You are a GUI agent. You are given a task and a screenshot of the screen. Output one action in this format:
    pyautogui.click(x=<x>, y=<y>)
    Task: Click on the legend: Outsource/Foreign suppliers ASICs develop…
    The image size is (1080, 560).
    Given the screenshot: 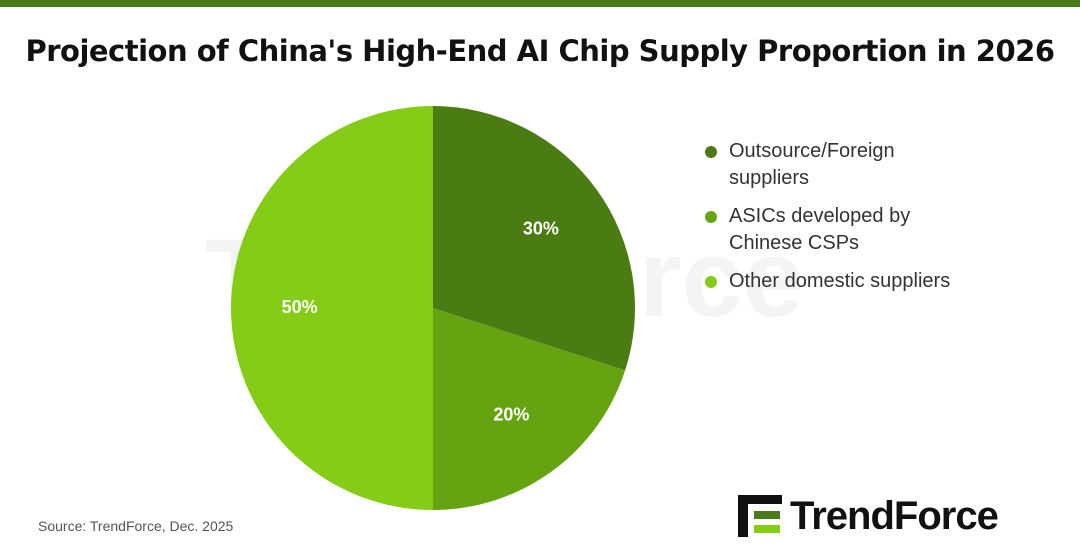 What is the action you would take?
    pyautogui.click(x=830, y=222)
    